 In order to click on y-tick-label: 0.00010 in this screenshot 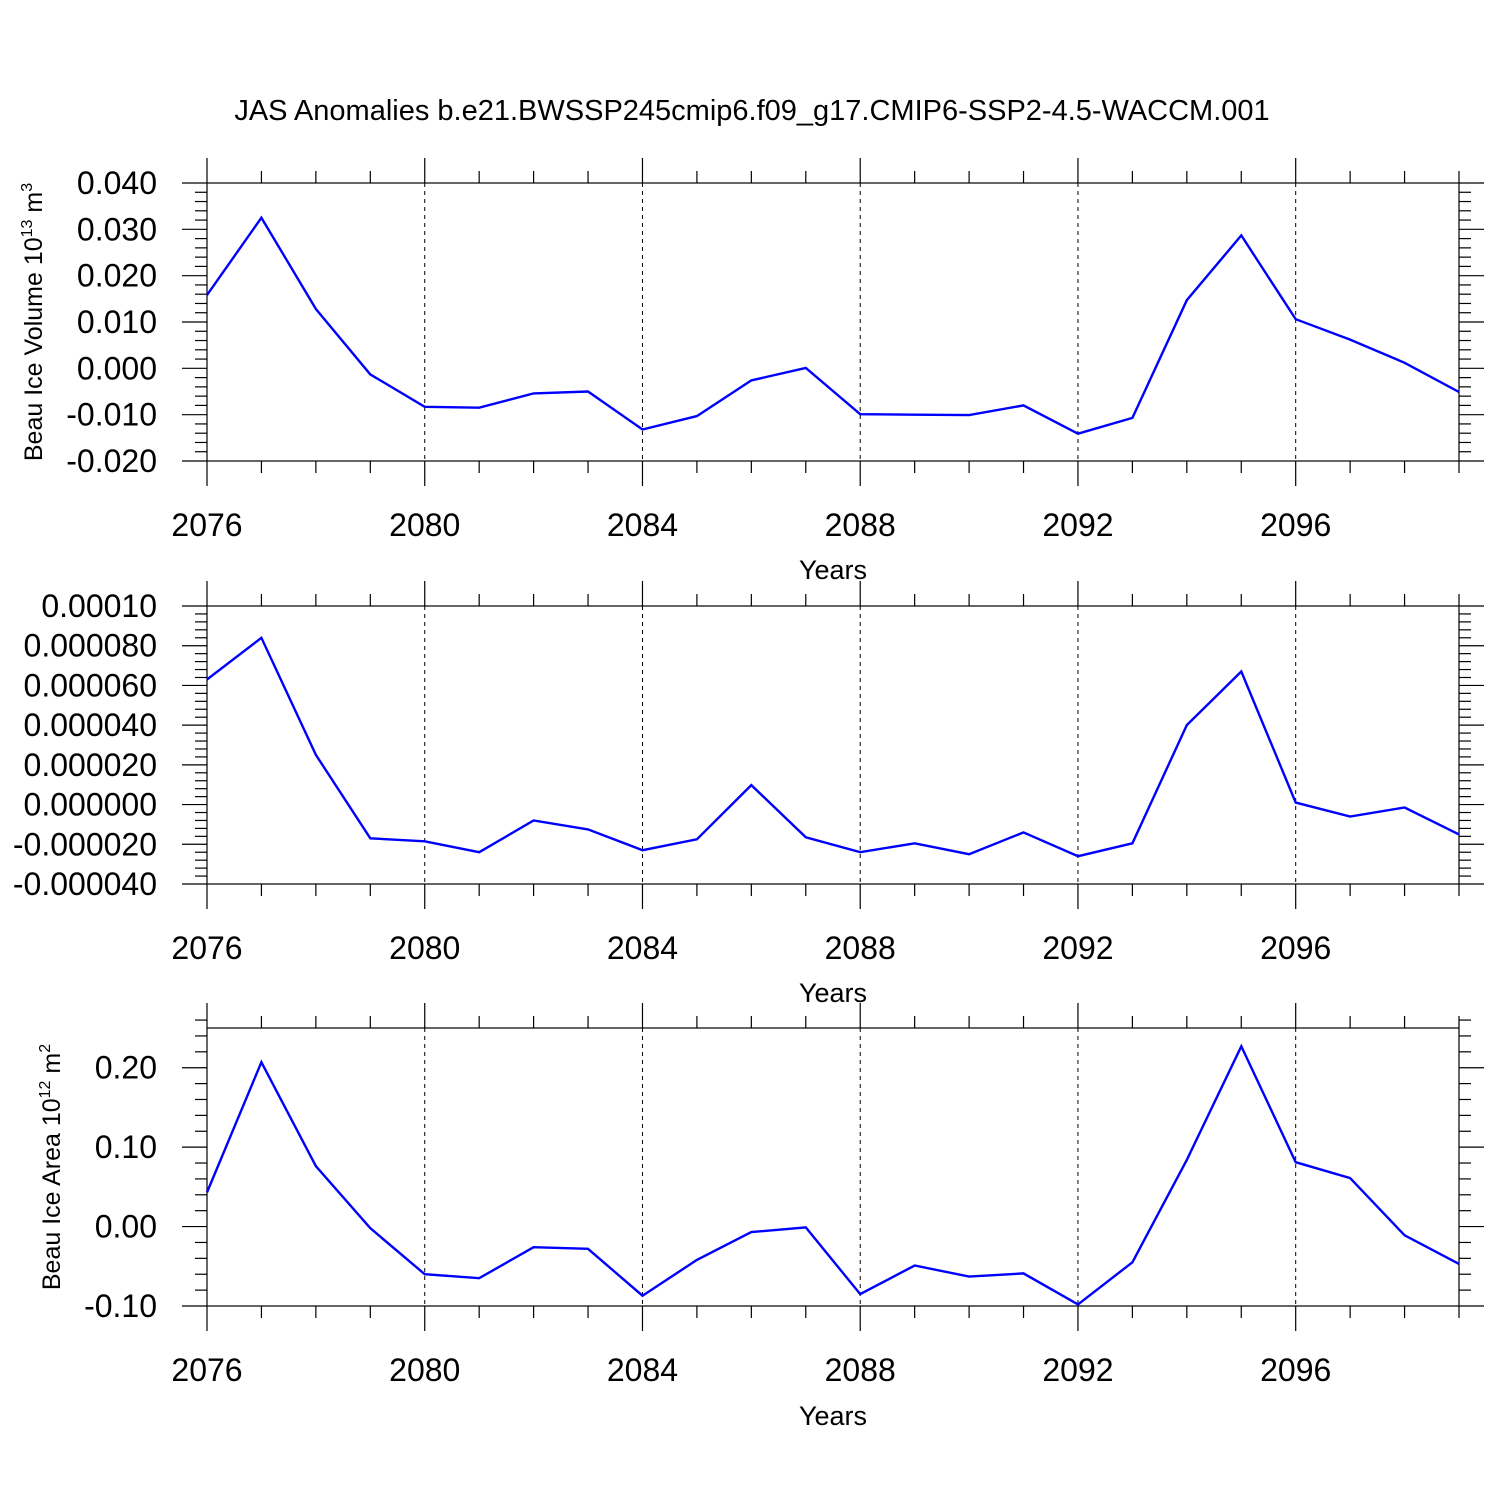, I will do `click(99, 606)`.